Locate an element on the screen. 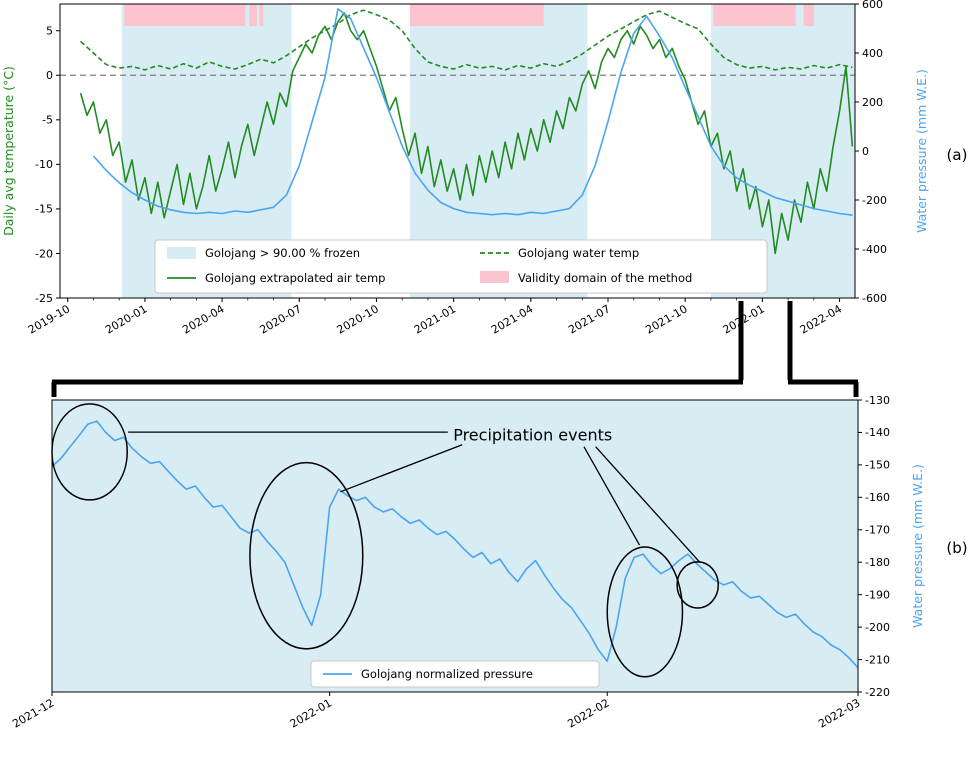 This screenshot has width=974, height=764. y-tick-label-right: -160 is located at coordinates (877, 497).